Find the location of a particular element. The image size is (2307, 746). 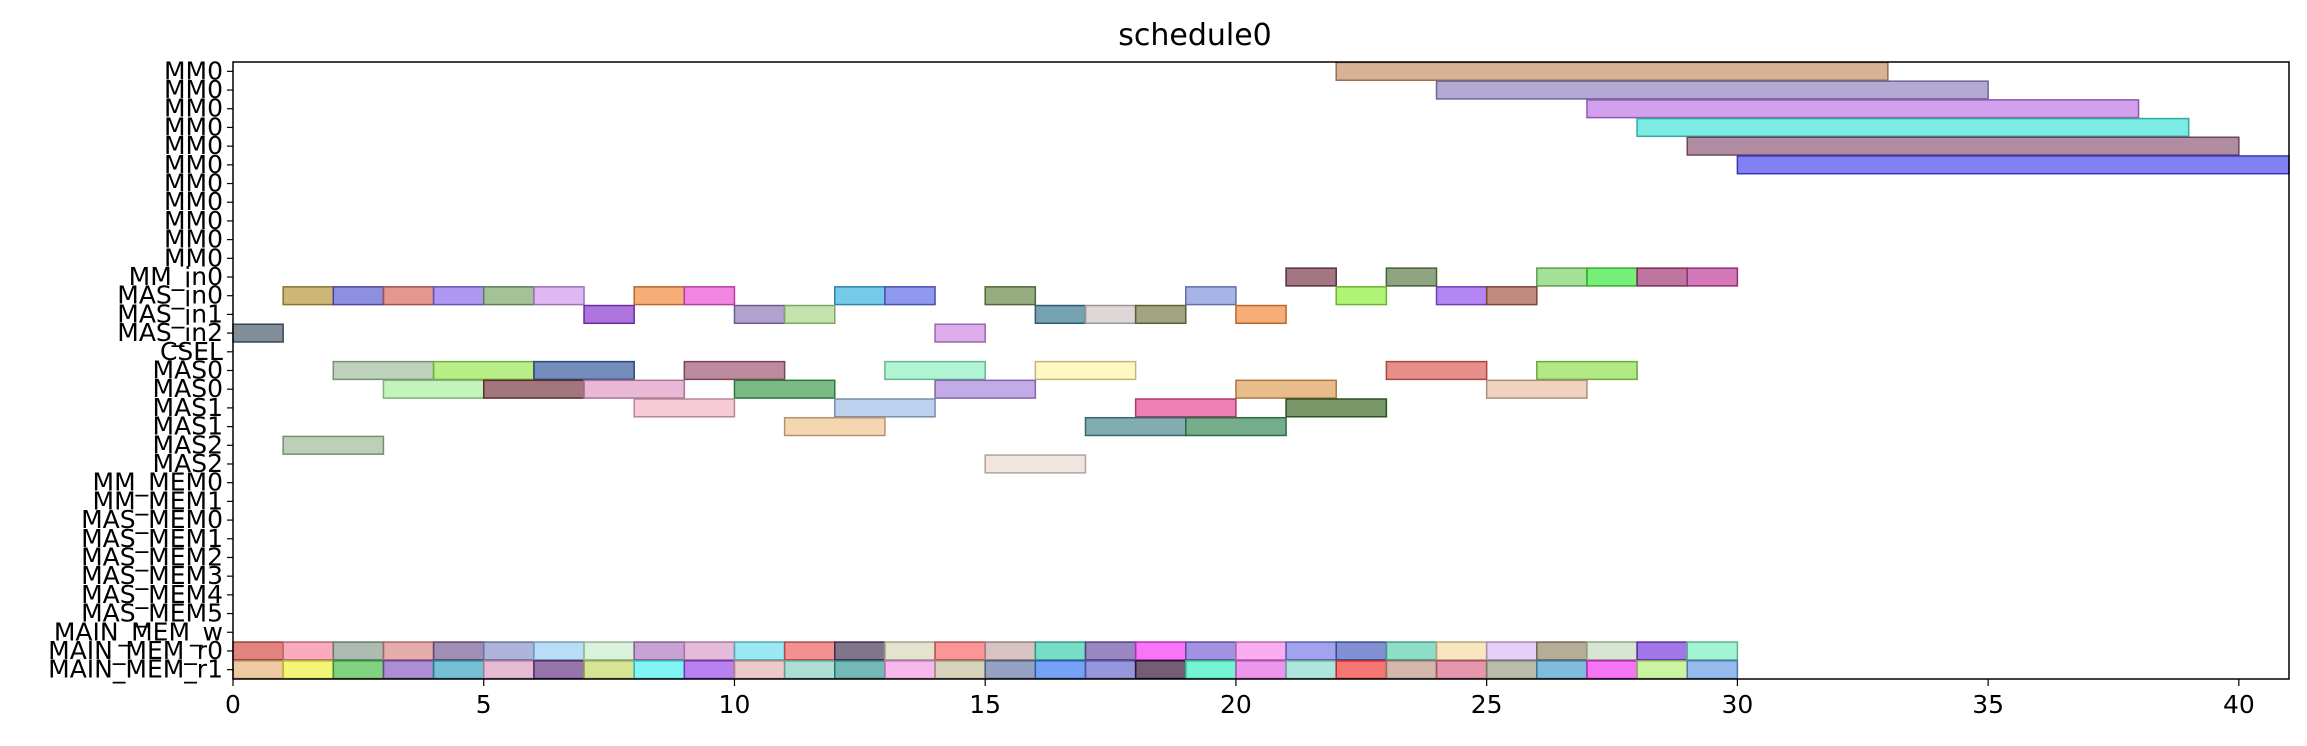

y-tick-label: MM_MEM1 is located at coordinates (158, 500).